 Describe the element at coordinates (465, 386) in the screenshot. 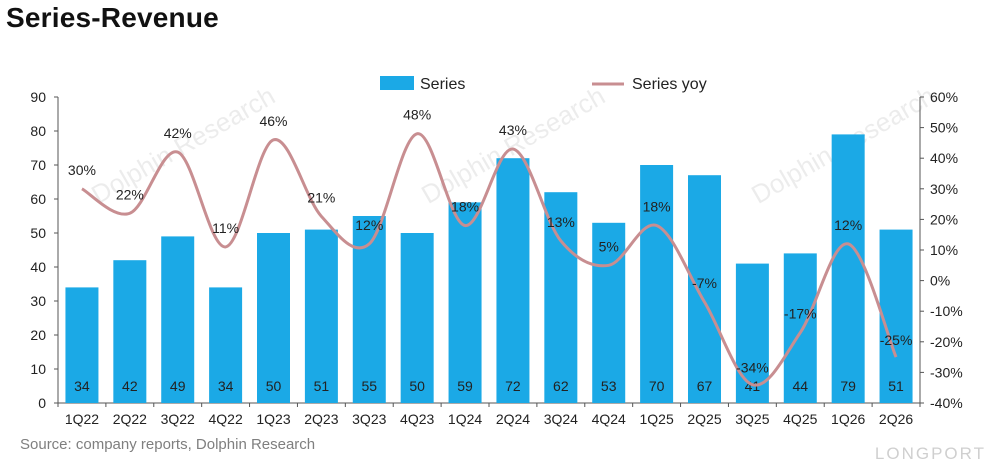

I see `bar-value-label: 59` at that location.